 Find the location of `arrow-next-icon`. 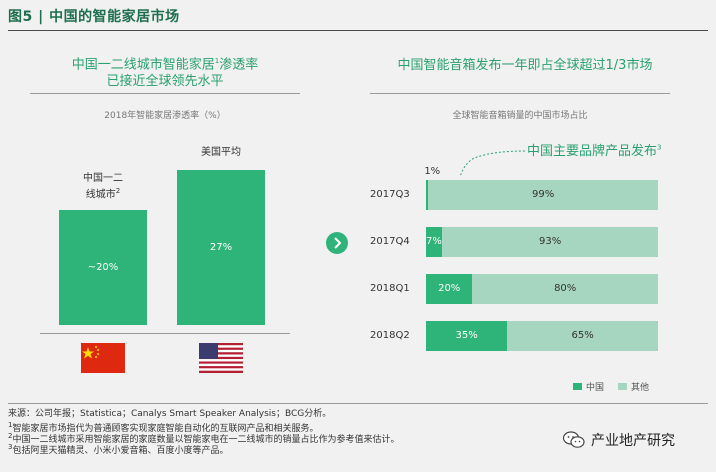

arrow-next-icon is located at coordinates (337, 243).